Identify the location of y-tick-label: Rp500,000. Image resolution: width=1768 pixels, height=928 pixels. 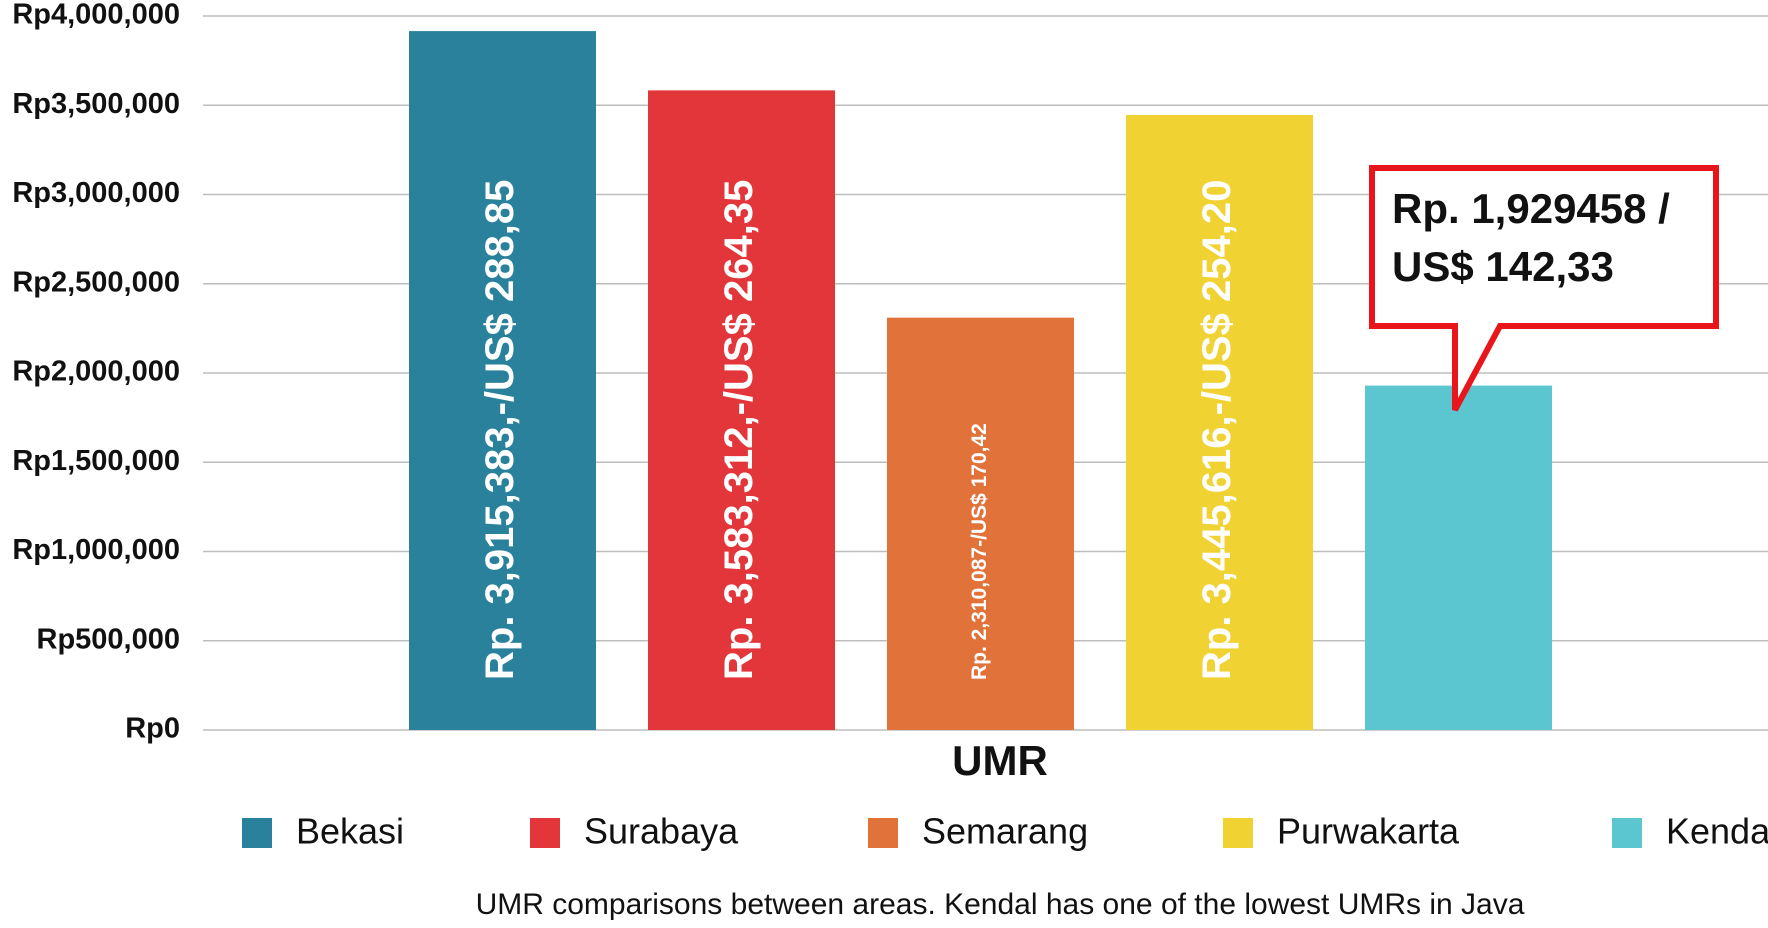
(109, 639).